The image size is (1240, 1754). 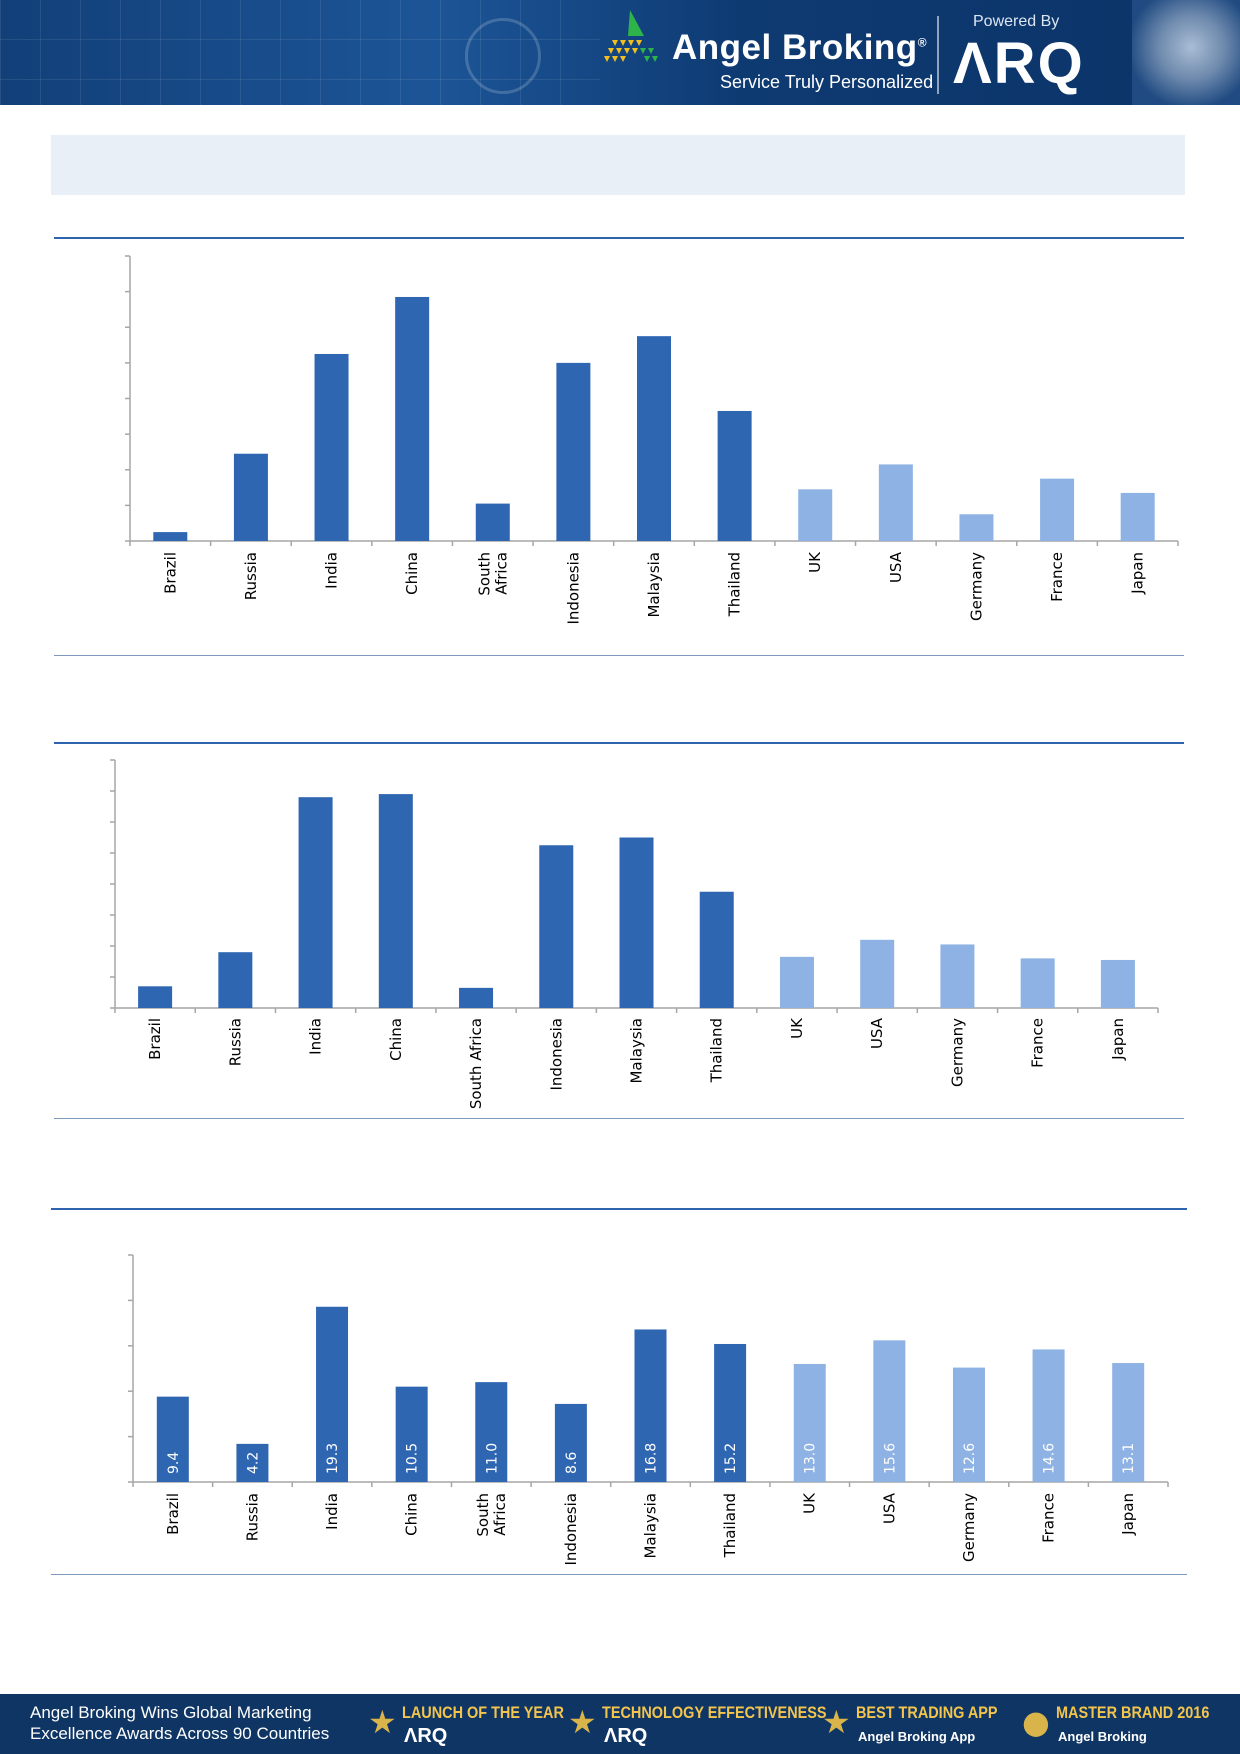 What do you see at coordinates (938, 55) in the screenshot?
I see `header-divider` at bounding box center [938, 55].